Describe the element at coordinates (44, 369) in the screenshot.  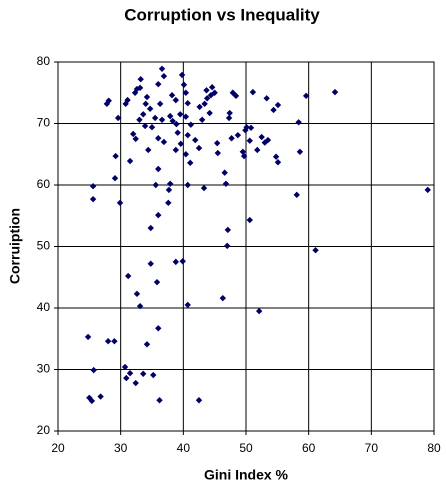
I see `y-tick-label: 30` at that location.